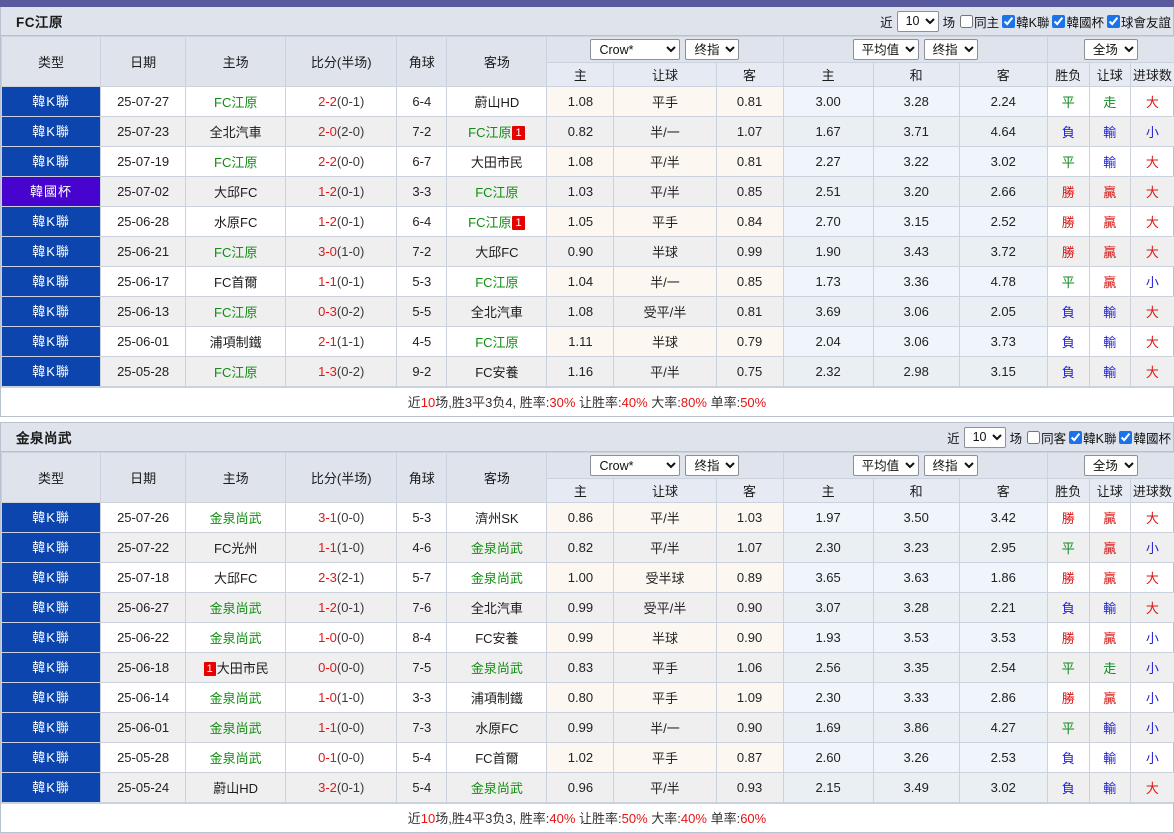 The image size is (1174, 833). Describe the element at coordinates (1046, 437) in the screenshot. I see `same-venue-filter: 同客` at that location.